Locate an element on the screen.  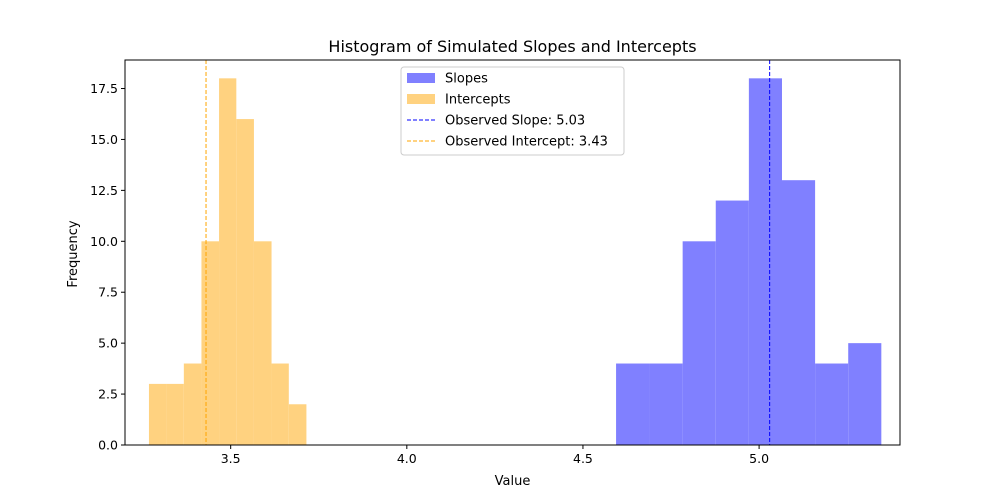
y-tick-label: 0.0 is located at coordinates (108, 445).